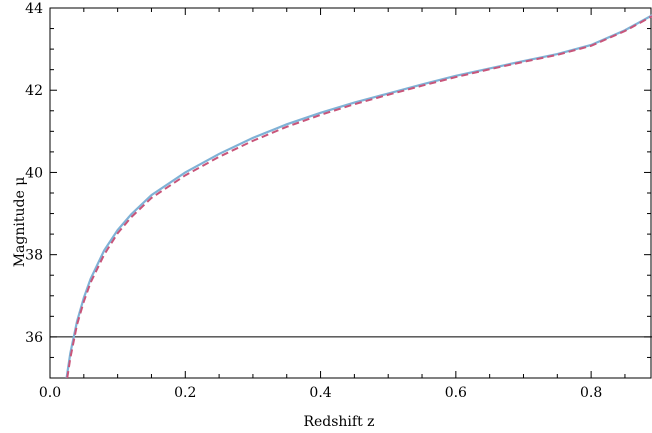 This screenshot has height=433, width=652. Describe the element at coordinates (50, 393) in the screenshot. I see `x-tick-label: 0.0` at that location.